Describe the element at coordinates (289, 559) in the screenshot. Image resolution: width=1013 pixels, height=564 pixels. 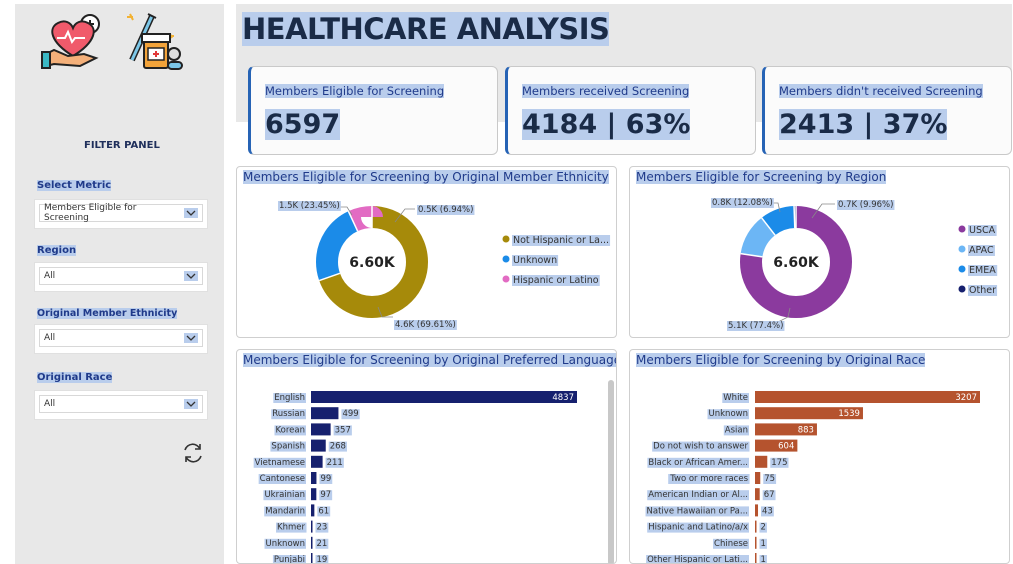
I see `category-label: Punjabi` at that location.